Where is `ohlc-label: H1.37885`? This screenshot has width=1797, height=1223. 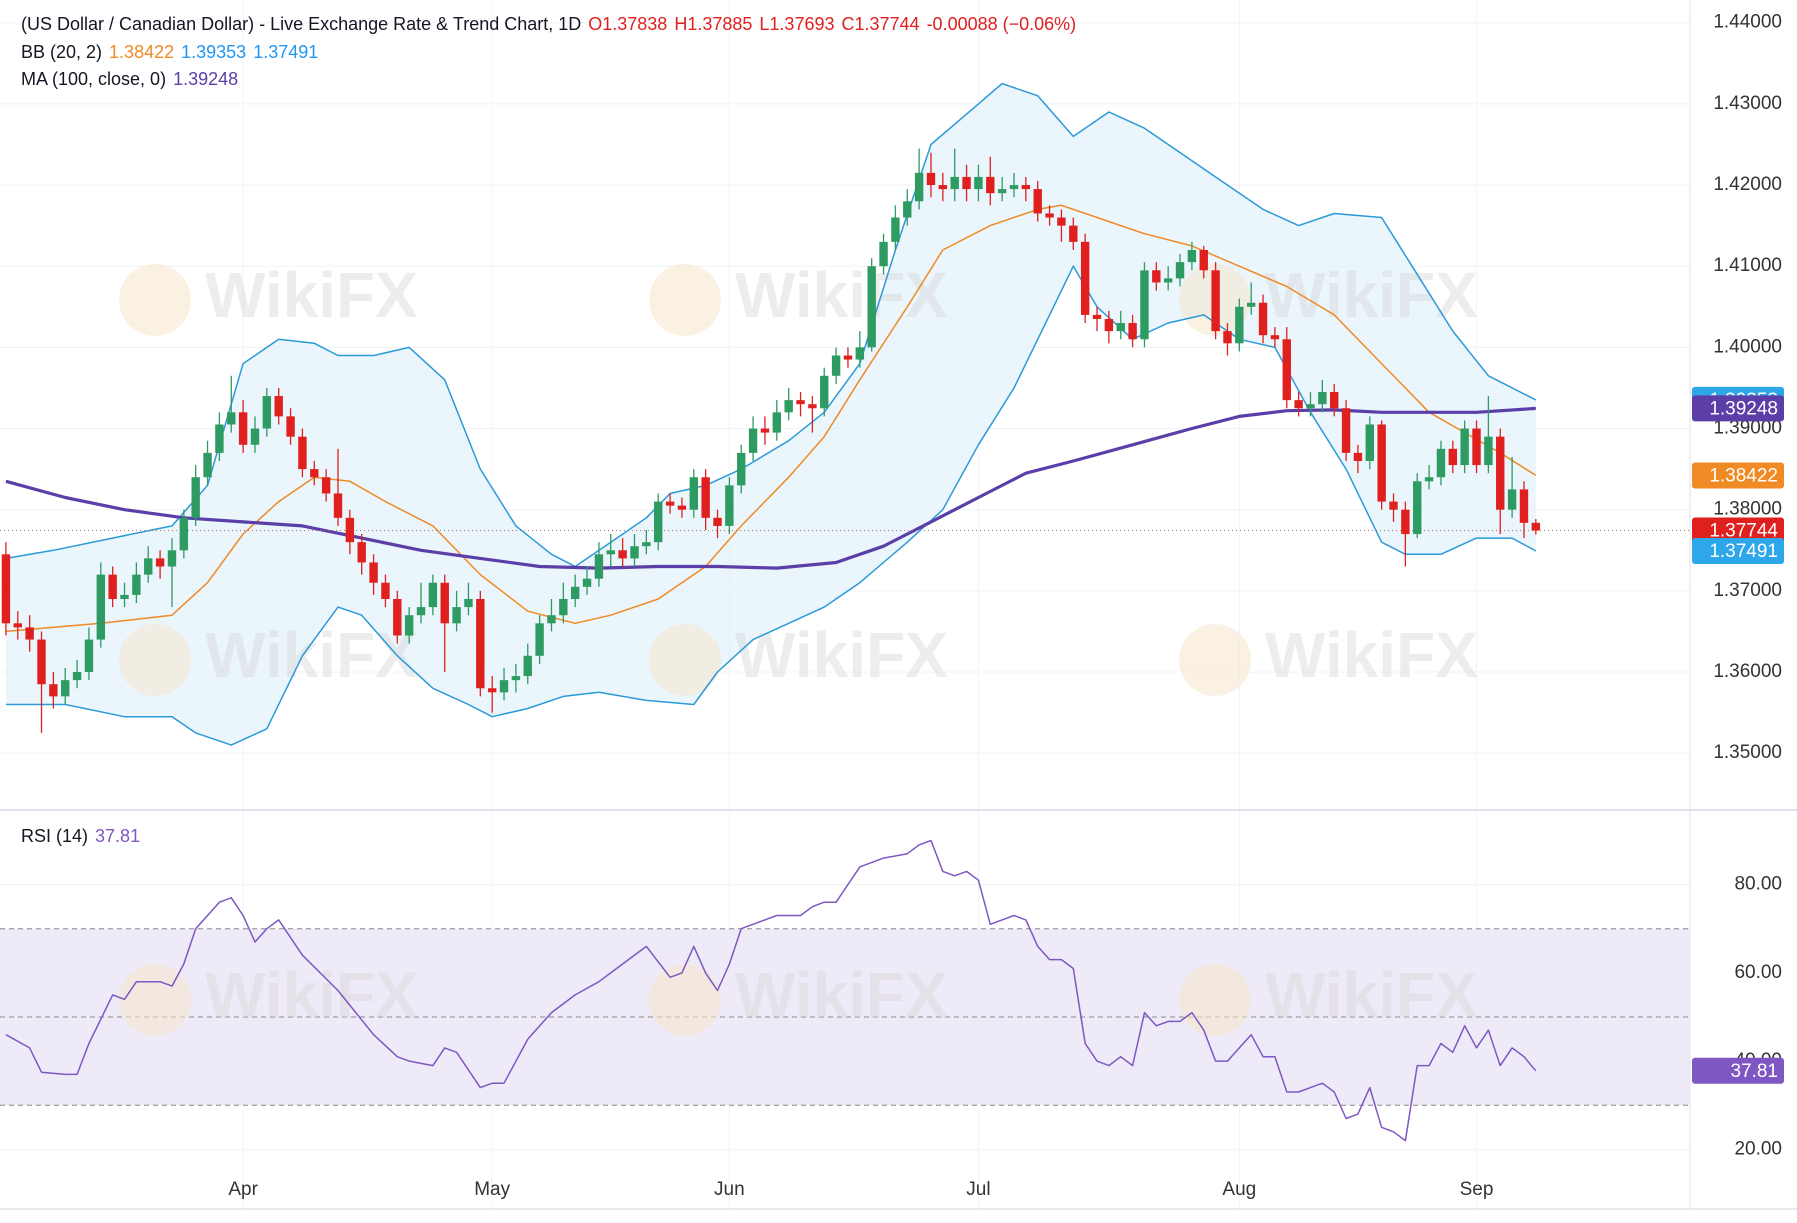 ohlc-label: H1.37885 is located at coordinates (713, 24).